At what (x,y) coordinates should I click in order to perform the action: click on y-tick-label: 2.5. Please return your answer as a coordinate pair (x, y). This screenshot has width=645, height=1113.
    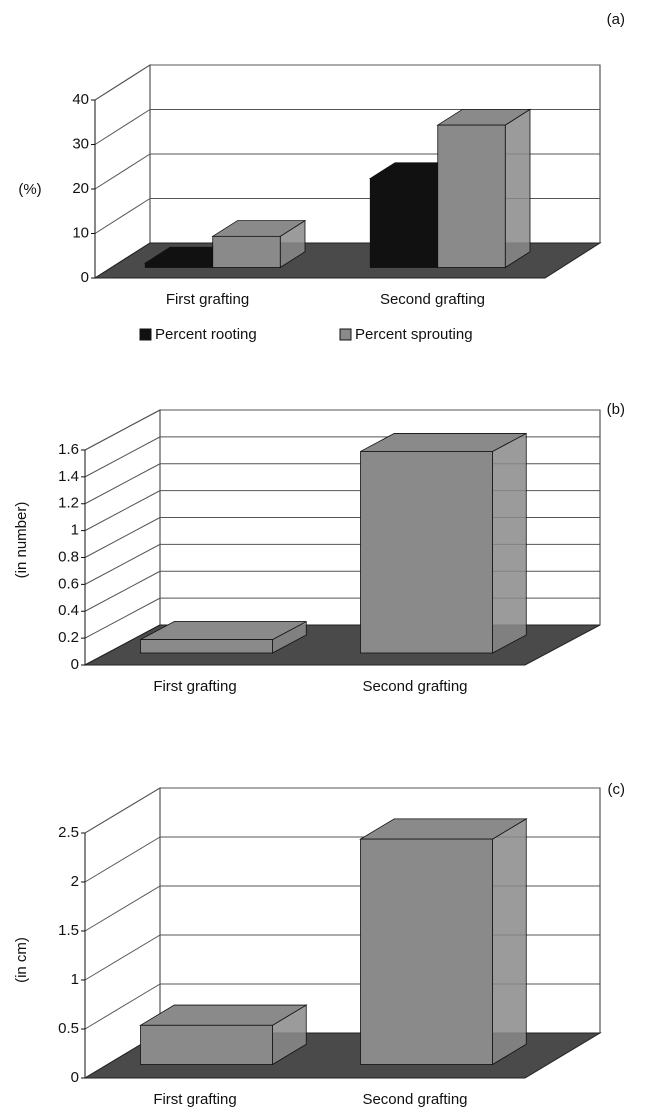
    Looking at the image, I should click on (68, 832).